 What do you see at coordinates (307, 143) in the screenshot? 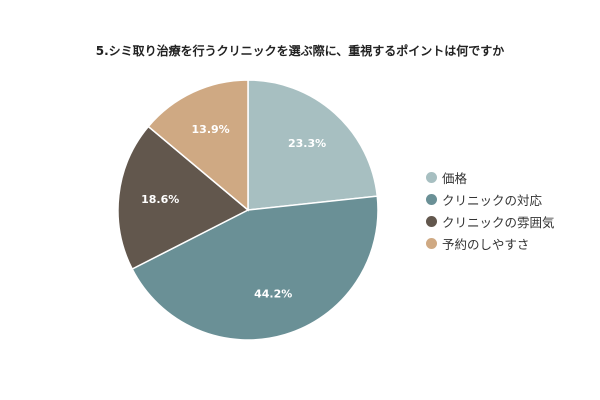
I see `slice-value-label-1: 23.3%` at bounding box center [307, 143].